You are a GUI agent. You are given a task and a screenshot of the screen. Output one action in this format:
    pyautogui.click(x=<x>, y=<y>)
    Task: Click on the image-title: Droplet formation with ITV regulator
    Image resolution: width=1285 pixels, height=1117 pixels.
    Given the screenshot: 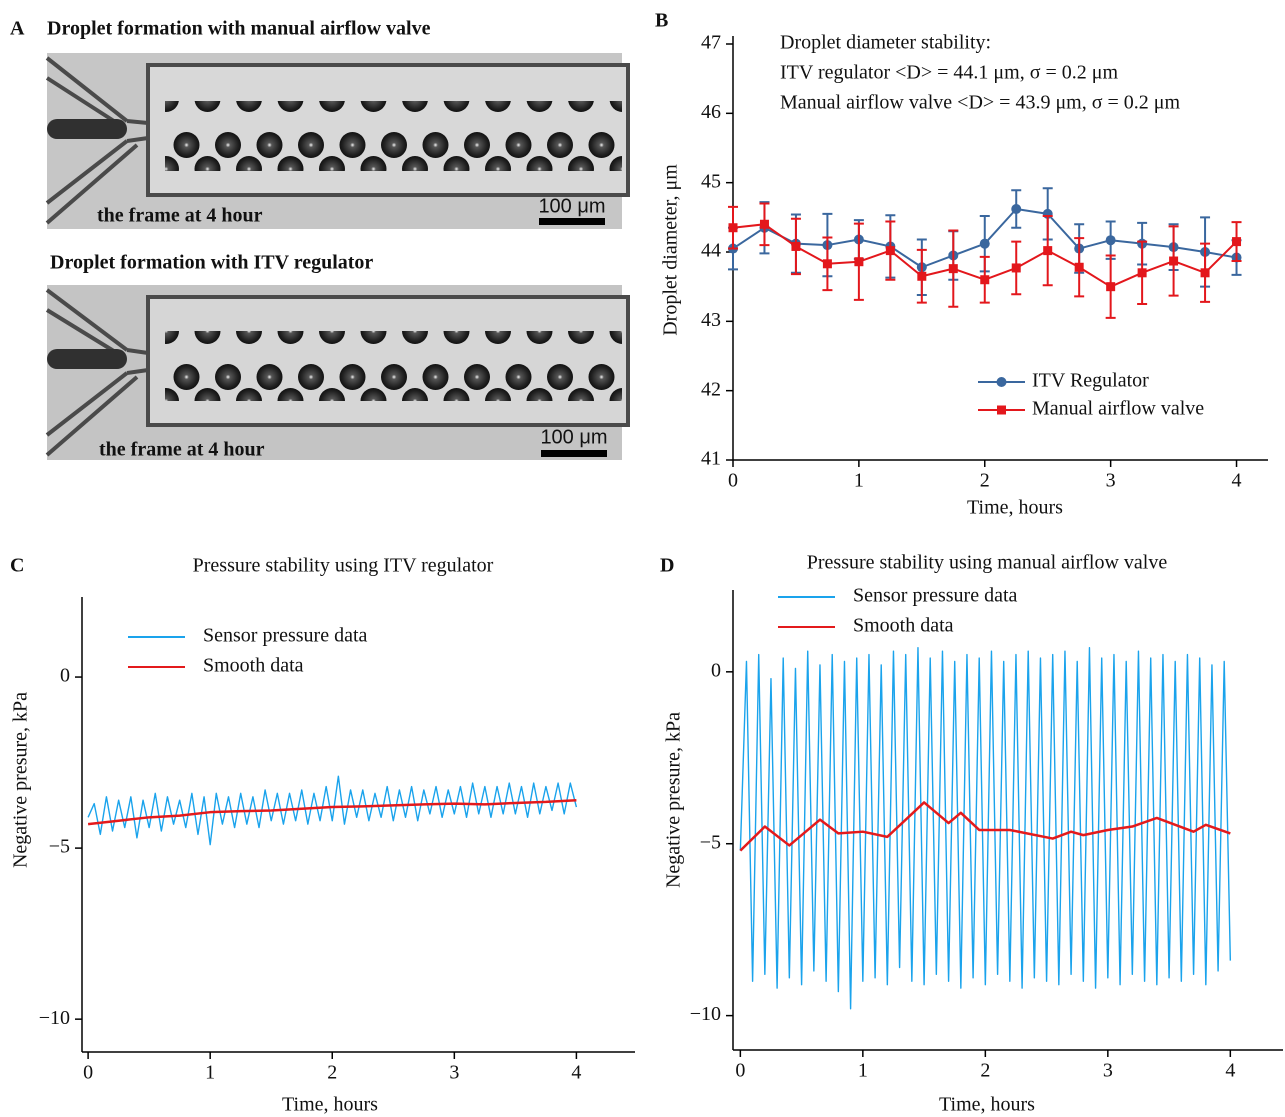 What is the action you would take?
    pyautogui.click(x=211, y=263)
    